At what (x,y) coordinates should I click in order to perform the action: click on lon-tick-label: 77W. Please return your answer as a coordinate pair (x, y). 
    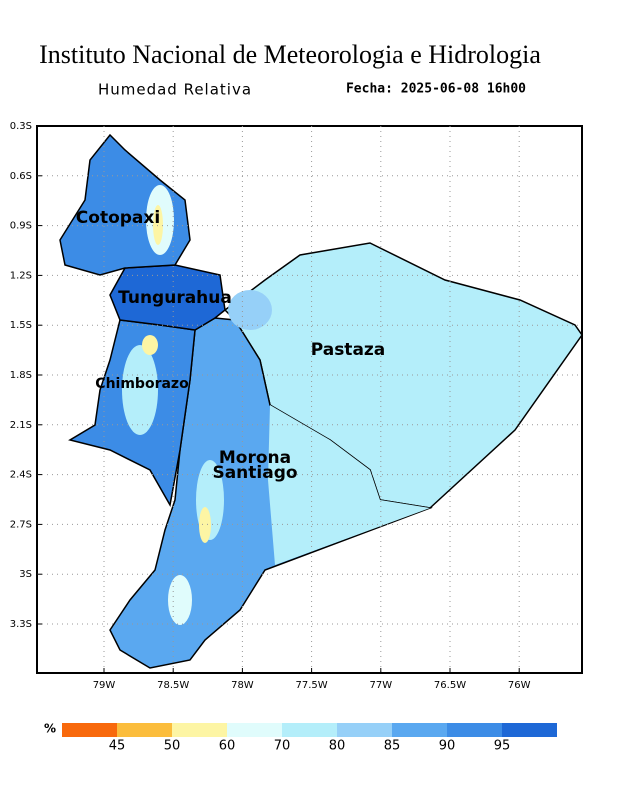
    Looking at the image, I should click on (380, 685).